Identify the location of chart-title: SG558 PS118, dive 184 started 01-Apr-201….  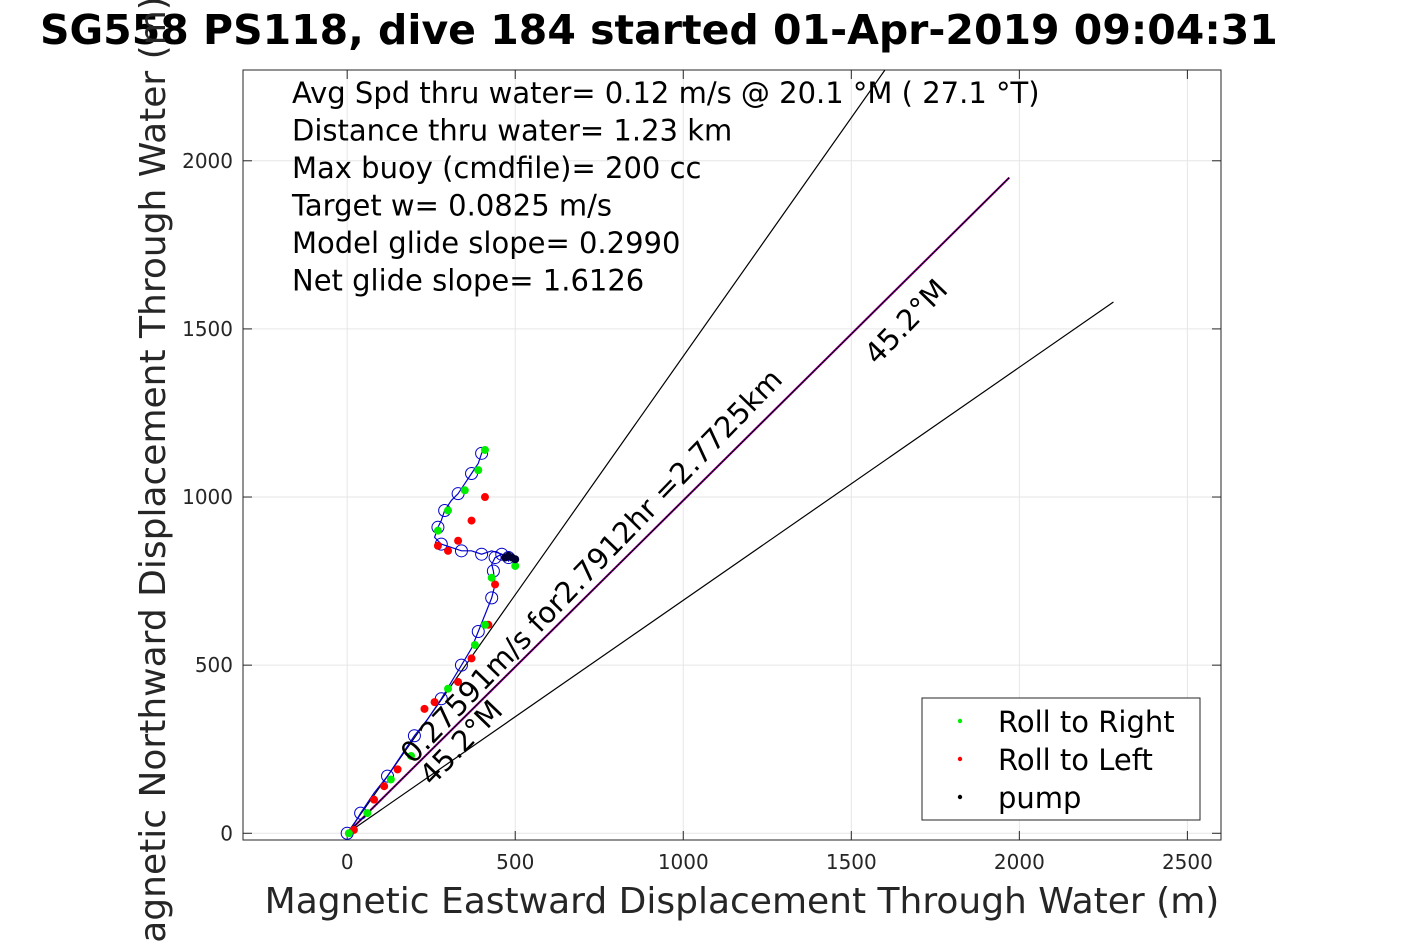
(659, 30).